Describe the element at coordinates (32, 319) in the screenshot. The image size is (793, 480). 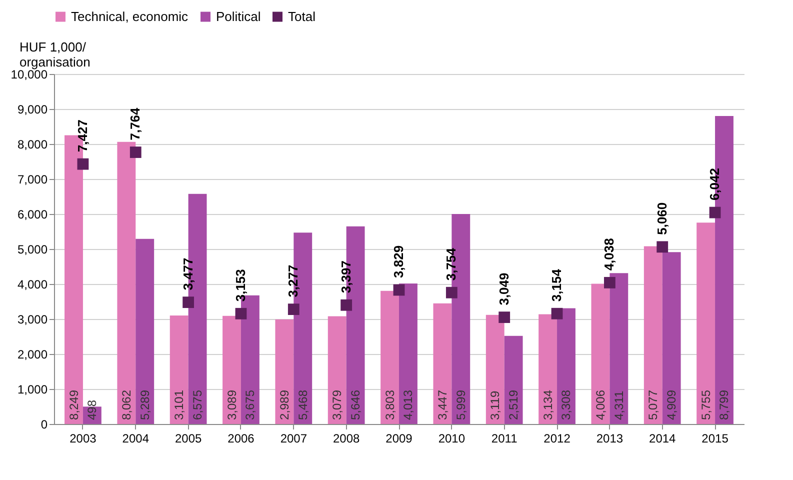
I see `y-tick-label: 3,000` at that location.